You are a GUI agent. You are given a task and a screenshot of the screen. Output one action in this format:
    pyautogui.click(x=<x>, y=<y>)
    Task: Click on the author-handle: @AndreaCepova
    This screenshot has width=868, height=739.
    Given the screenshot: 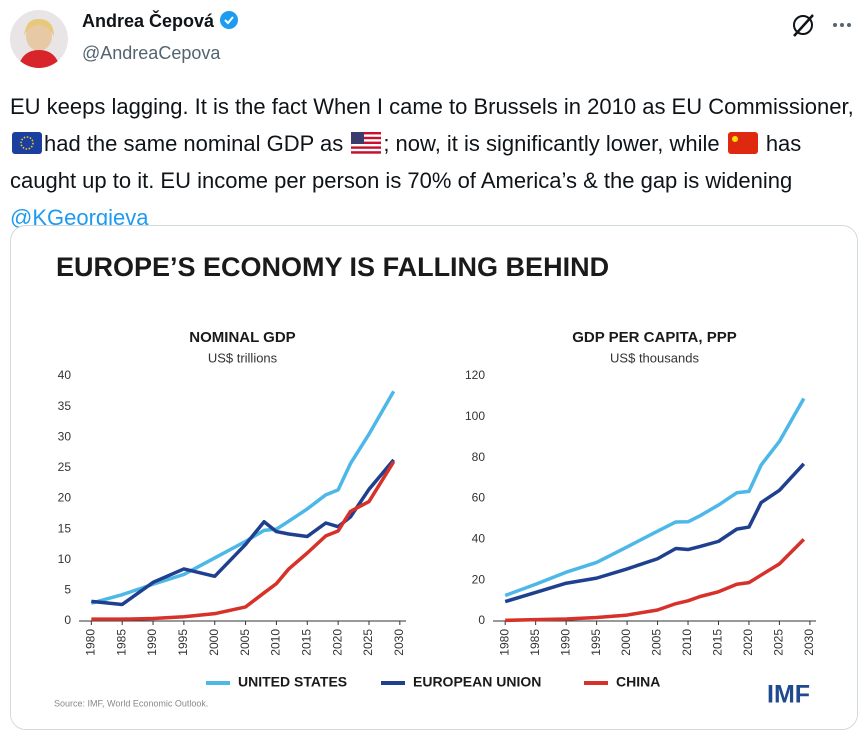 What is the action you would take?
    pyautogui.click(x=151, y=53)
    